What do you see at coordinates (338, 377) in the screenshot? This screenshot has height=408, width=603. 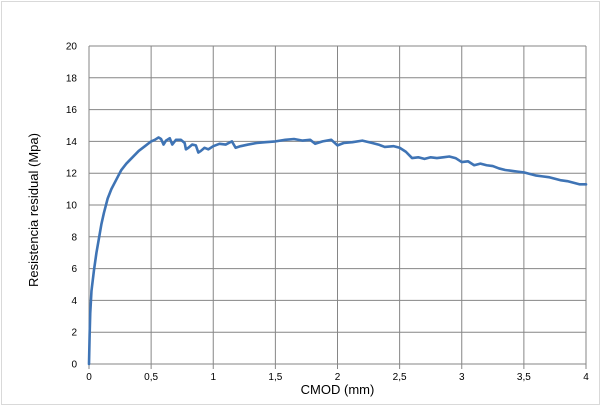 I see `x-tick-label: 2` at bounding box center [338, 377].